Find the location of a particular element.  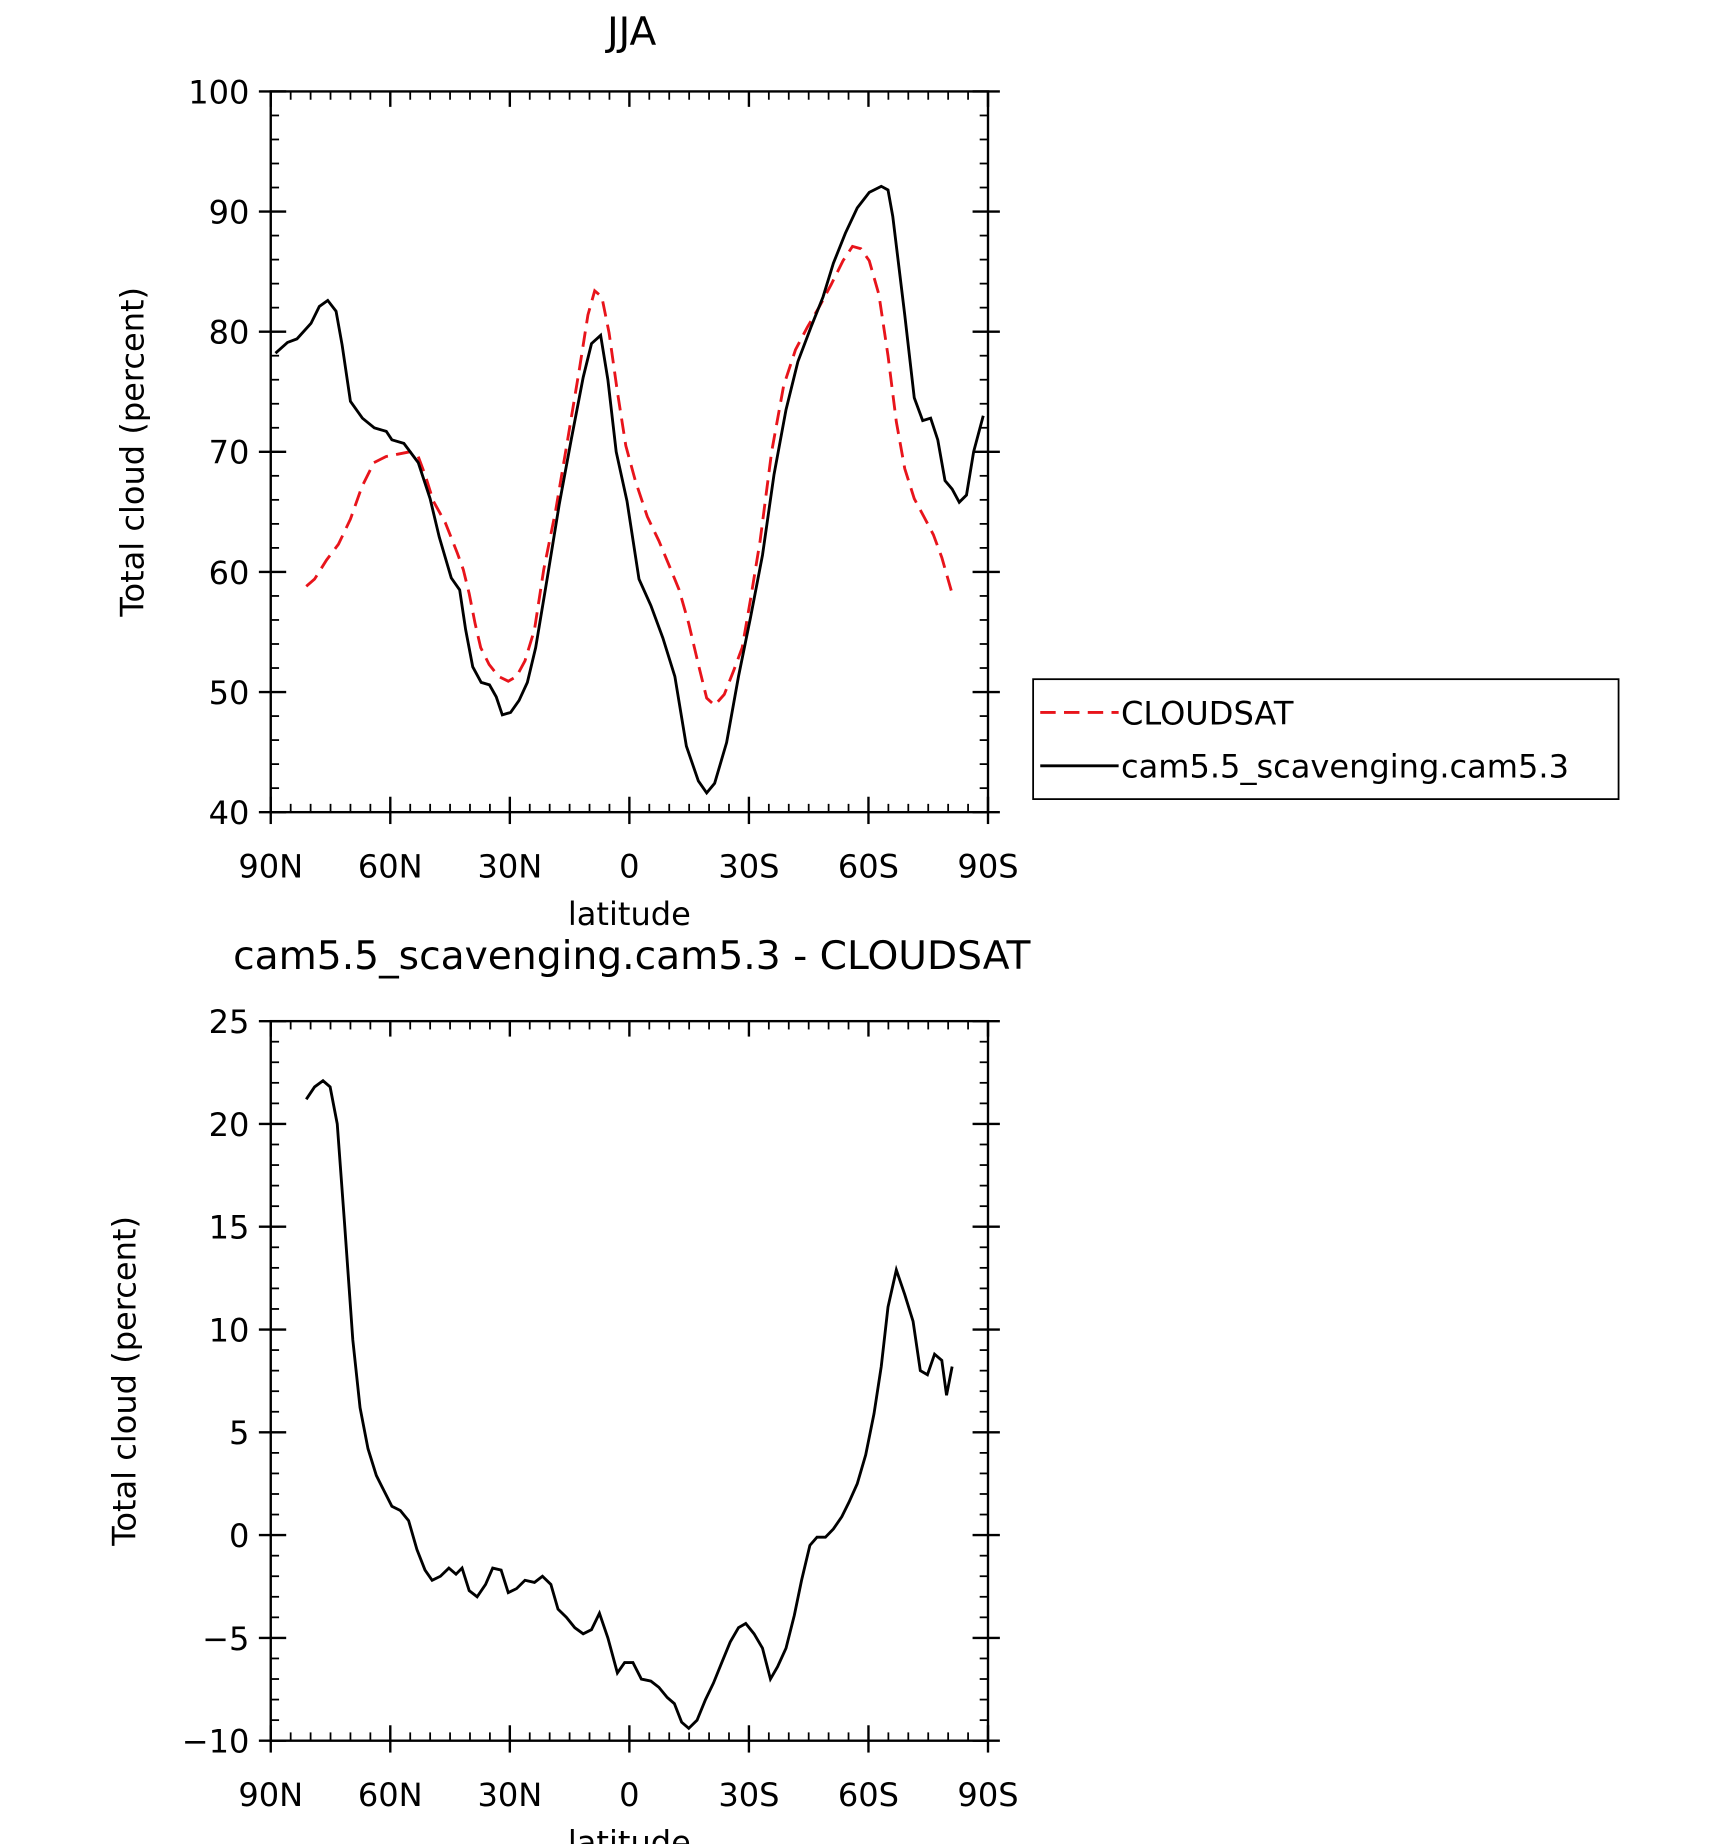

y-tick-label: 10 is located at coordinates (229, 1330).